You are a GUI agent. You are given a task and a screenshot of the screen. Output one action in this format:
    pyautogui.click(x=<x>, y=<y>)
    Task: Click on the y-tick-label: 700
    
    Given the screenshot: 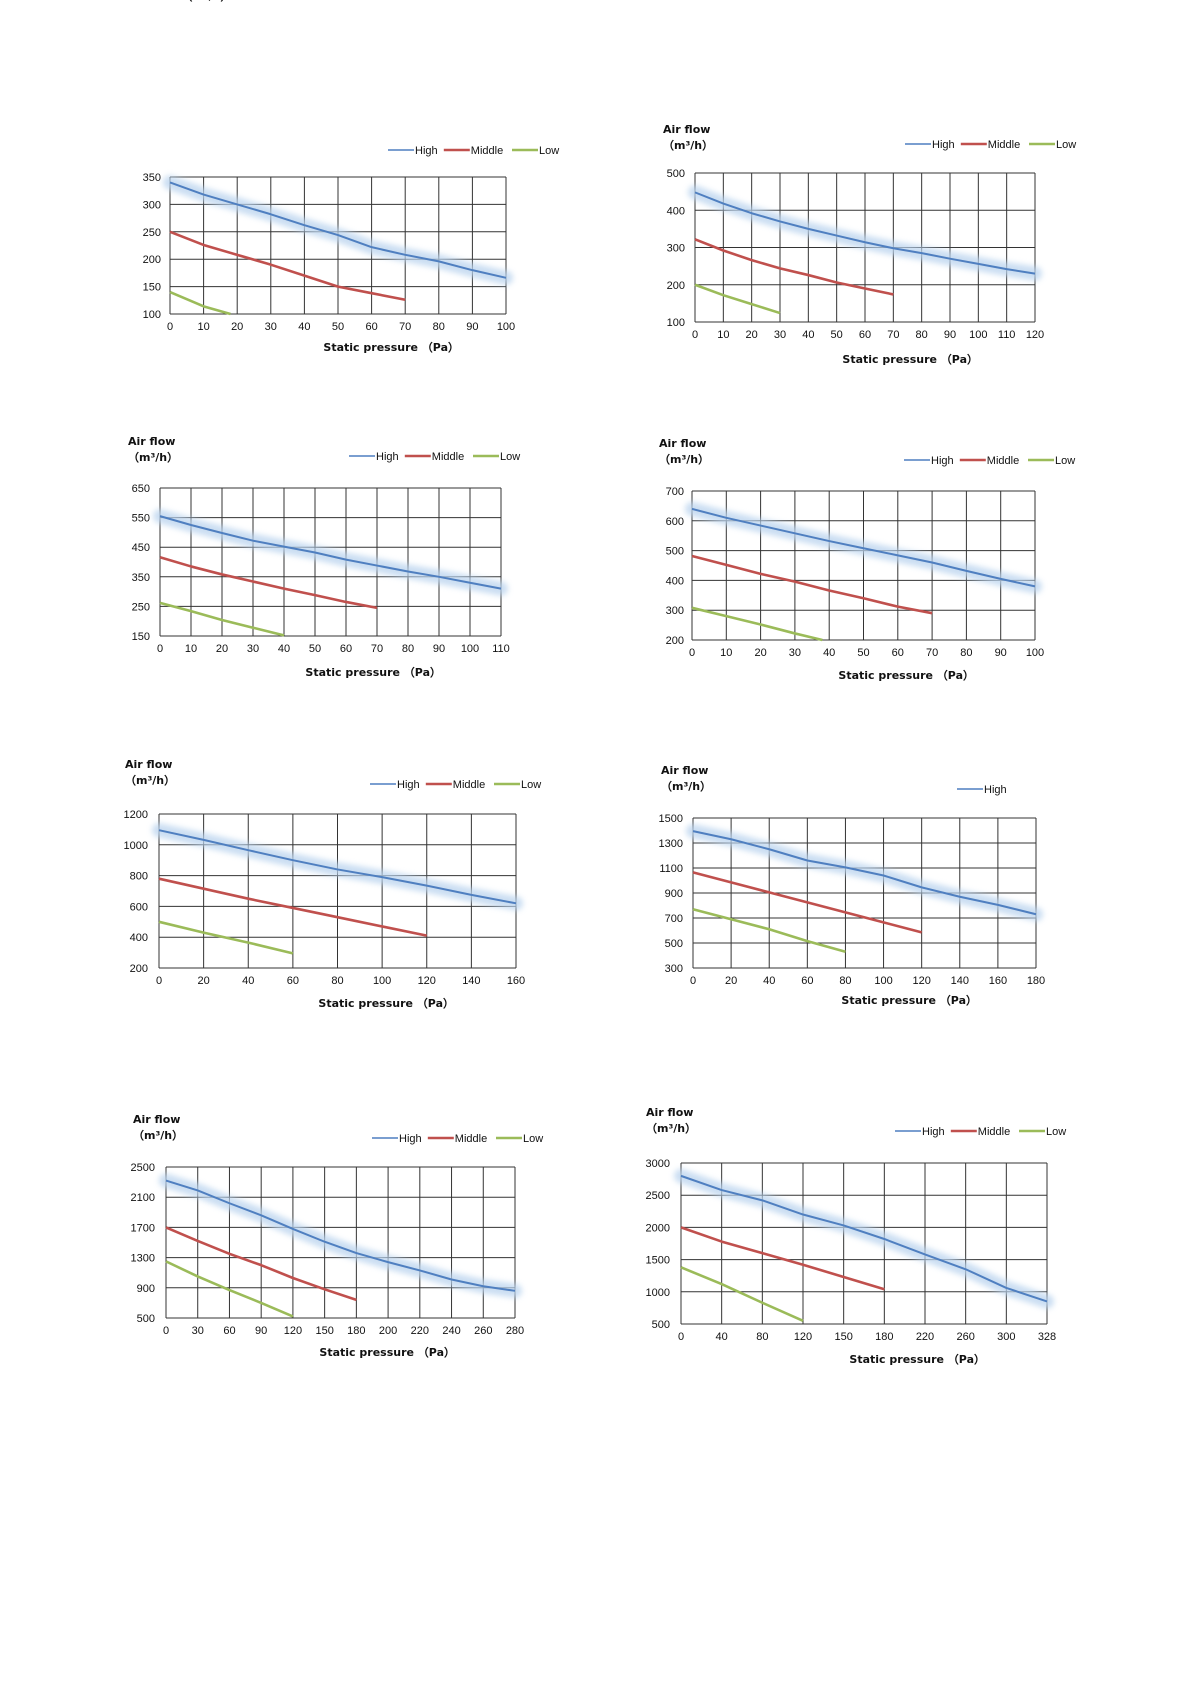 What is the action you would take?
    pyautogui.click(x=674, y=919)
    